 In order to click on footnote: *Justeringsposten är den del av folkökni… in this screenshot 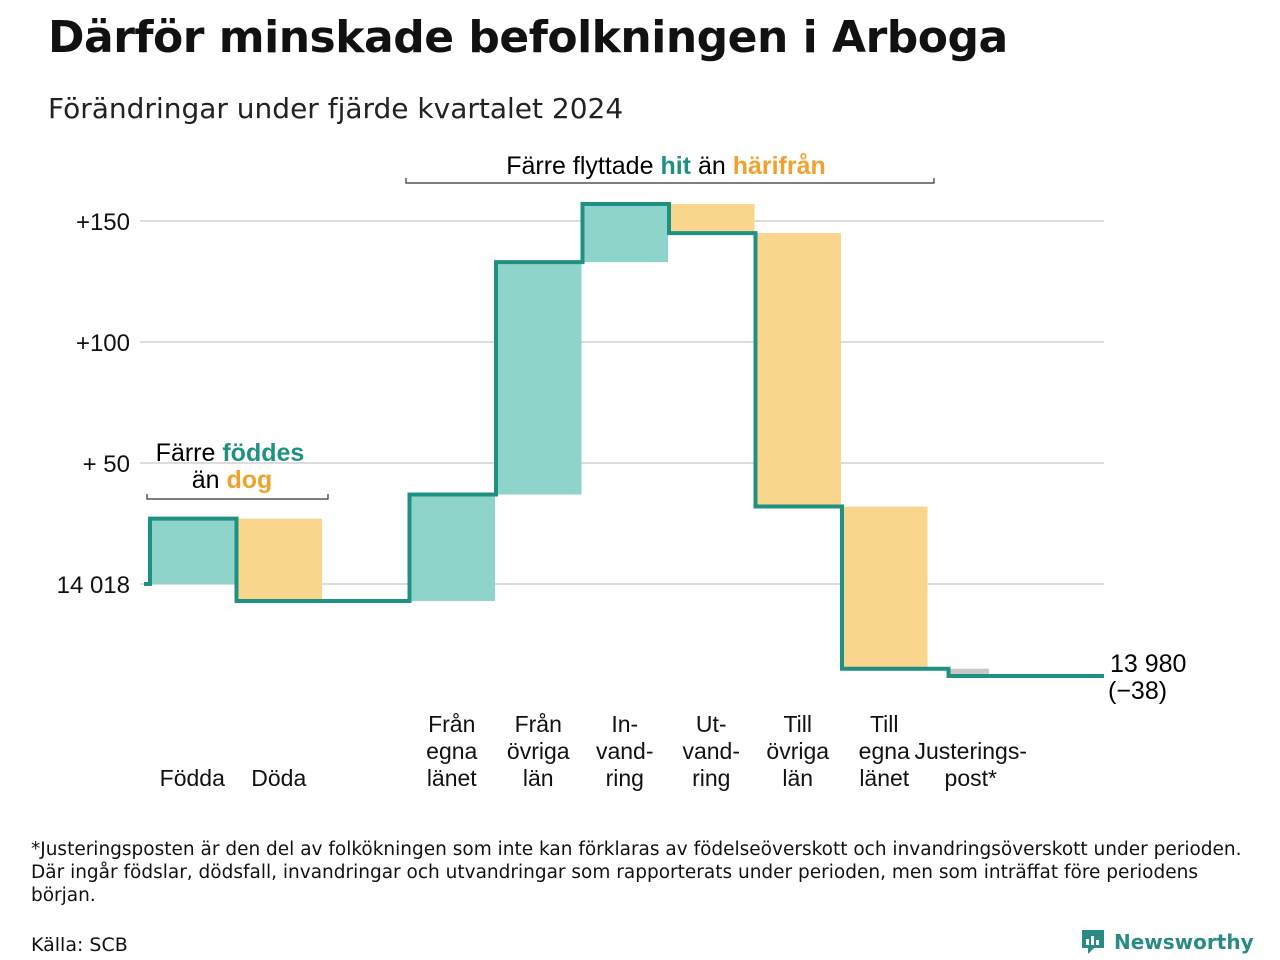, I will do `click(636, 872)`.